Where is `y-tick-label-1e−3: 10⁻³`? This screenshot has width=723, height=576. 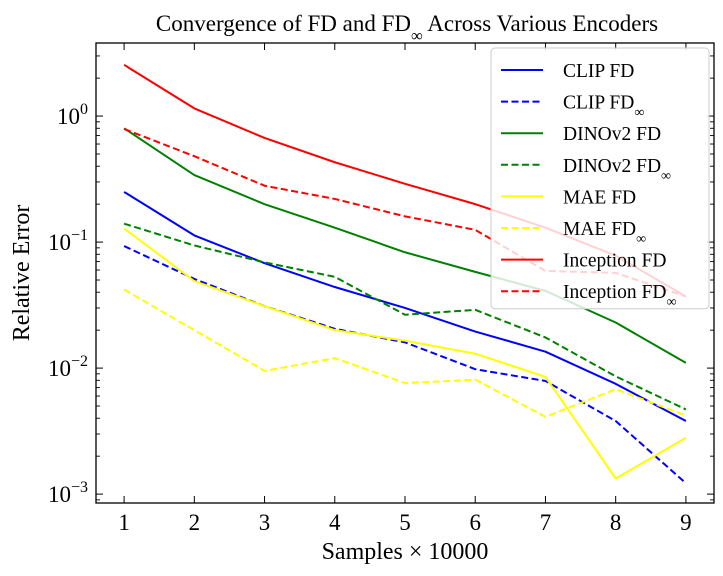 y-tick-label-1e−3: 10⁻³ is located at coordinates (68, 493).